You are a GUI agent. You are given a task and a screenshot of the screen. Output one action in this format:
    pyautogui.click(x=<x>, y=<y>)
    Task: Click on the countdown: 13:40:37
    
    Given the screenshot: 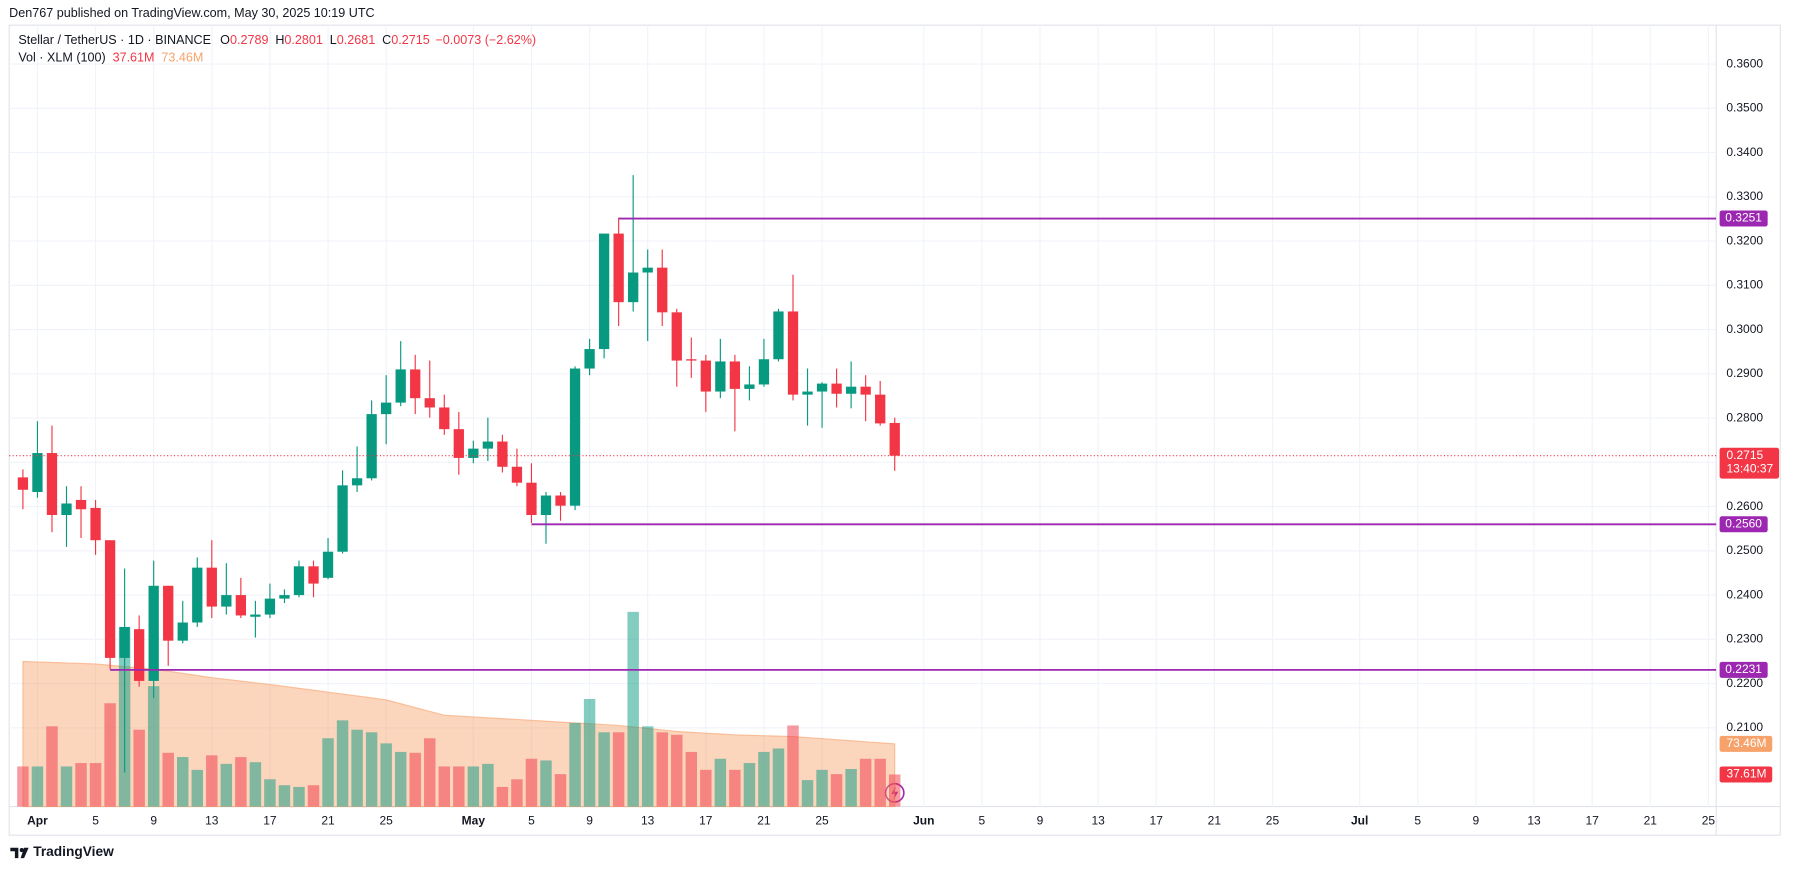 What is the action you would take?
    pyautogui.click(x=1749, y=469)
    